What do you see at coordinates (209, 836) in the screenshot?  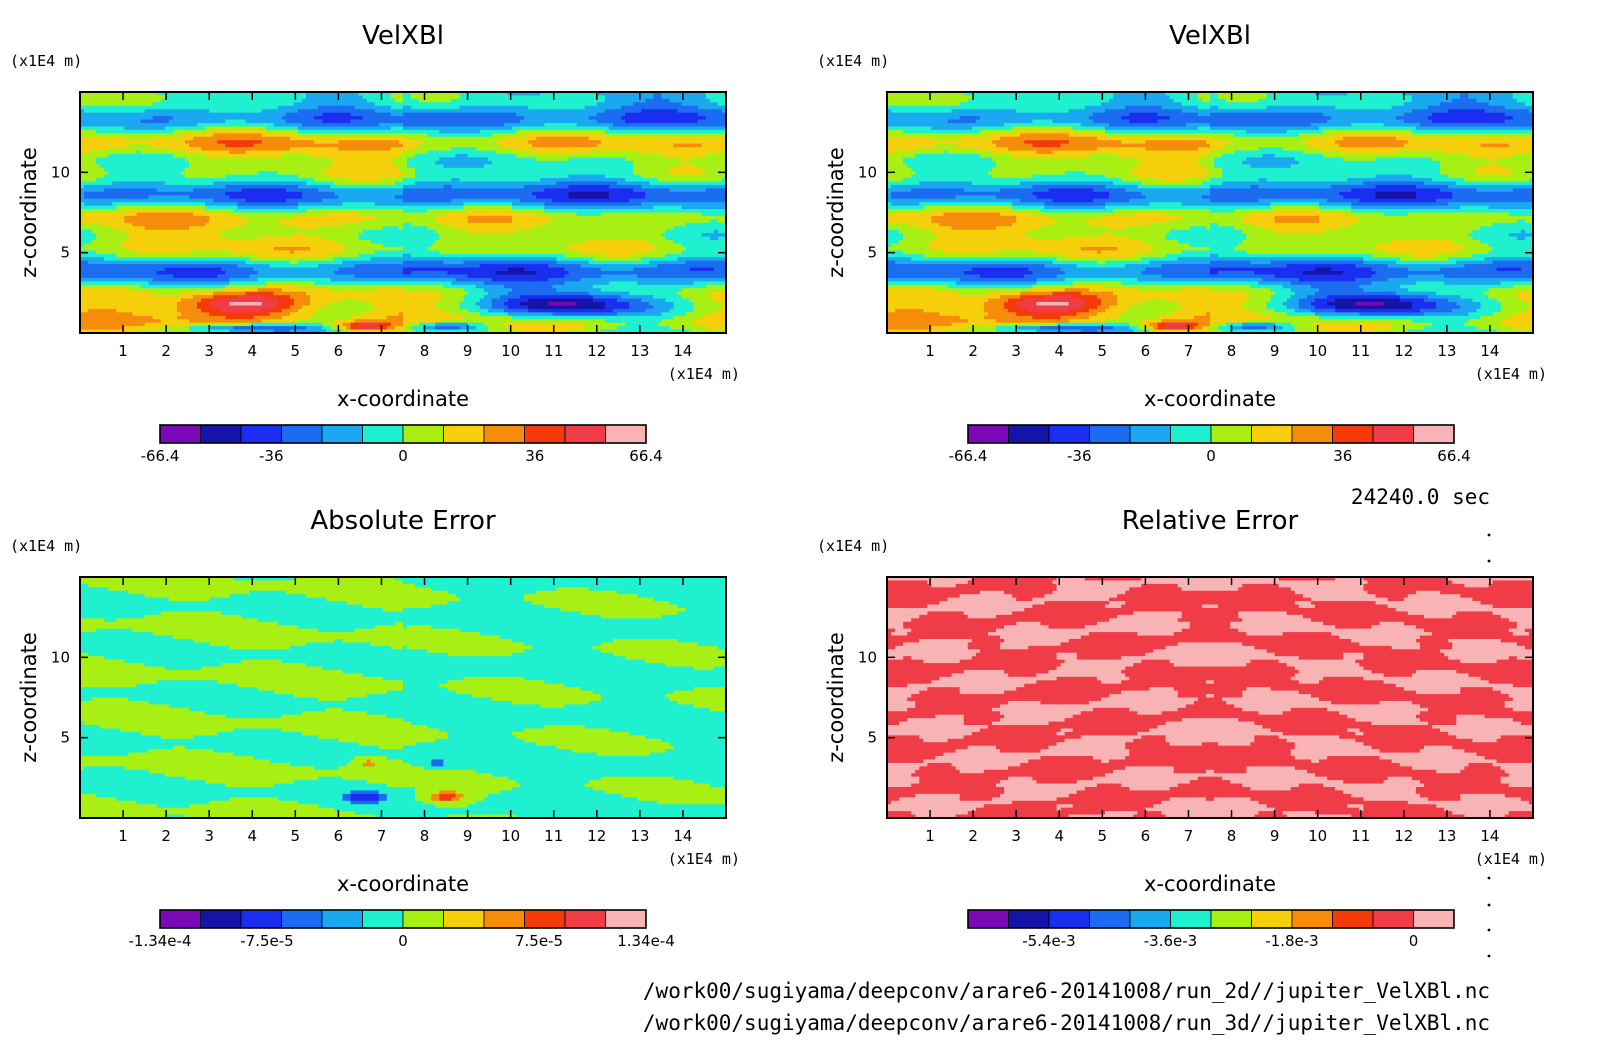 I see `x-tick-label: 3` at bounding box center [209, 836].